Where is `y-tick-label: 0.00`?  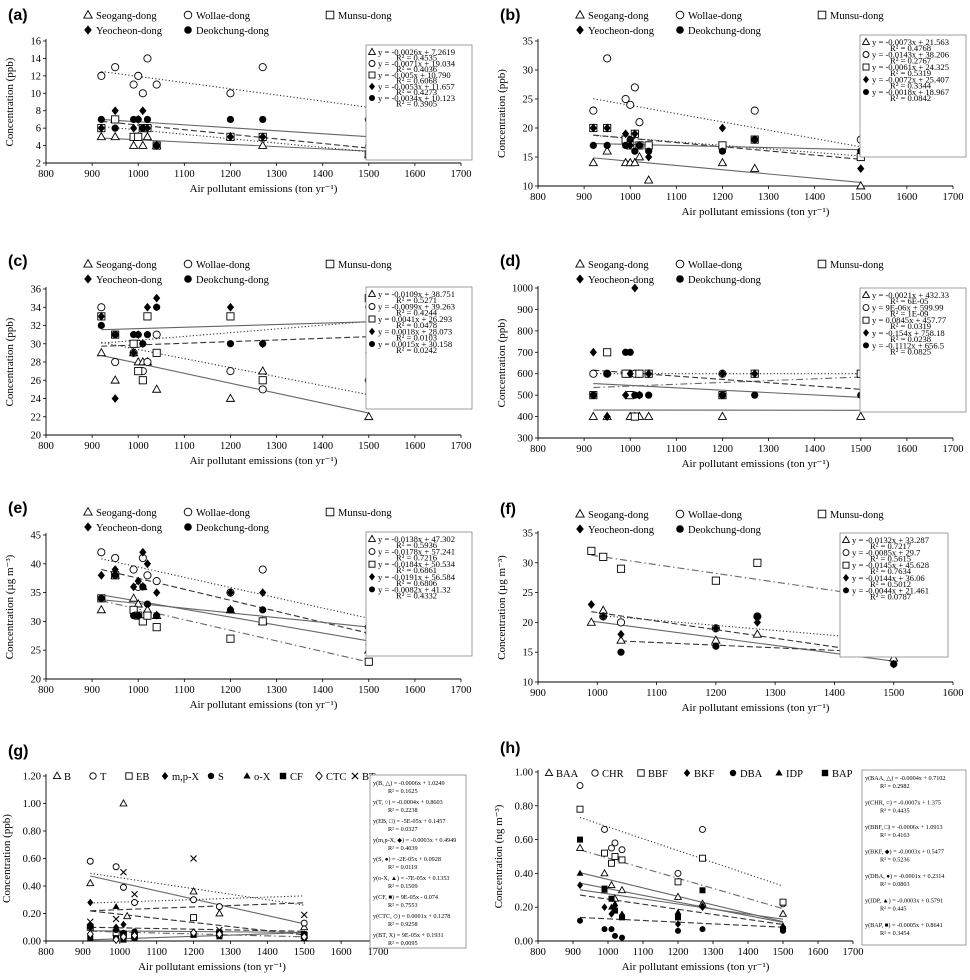
y-tick-label: 0.00 is located at coordinates (32, 942).